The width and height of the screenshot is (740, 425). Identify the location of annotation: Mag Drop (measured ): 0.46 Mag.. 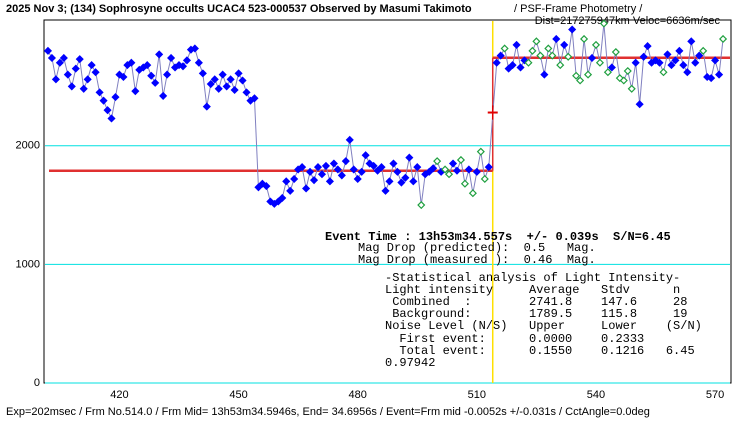
(477, 260).